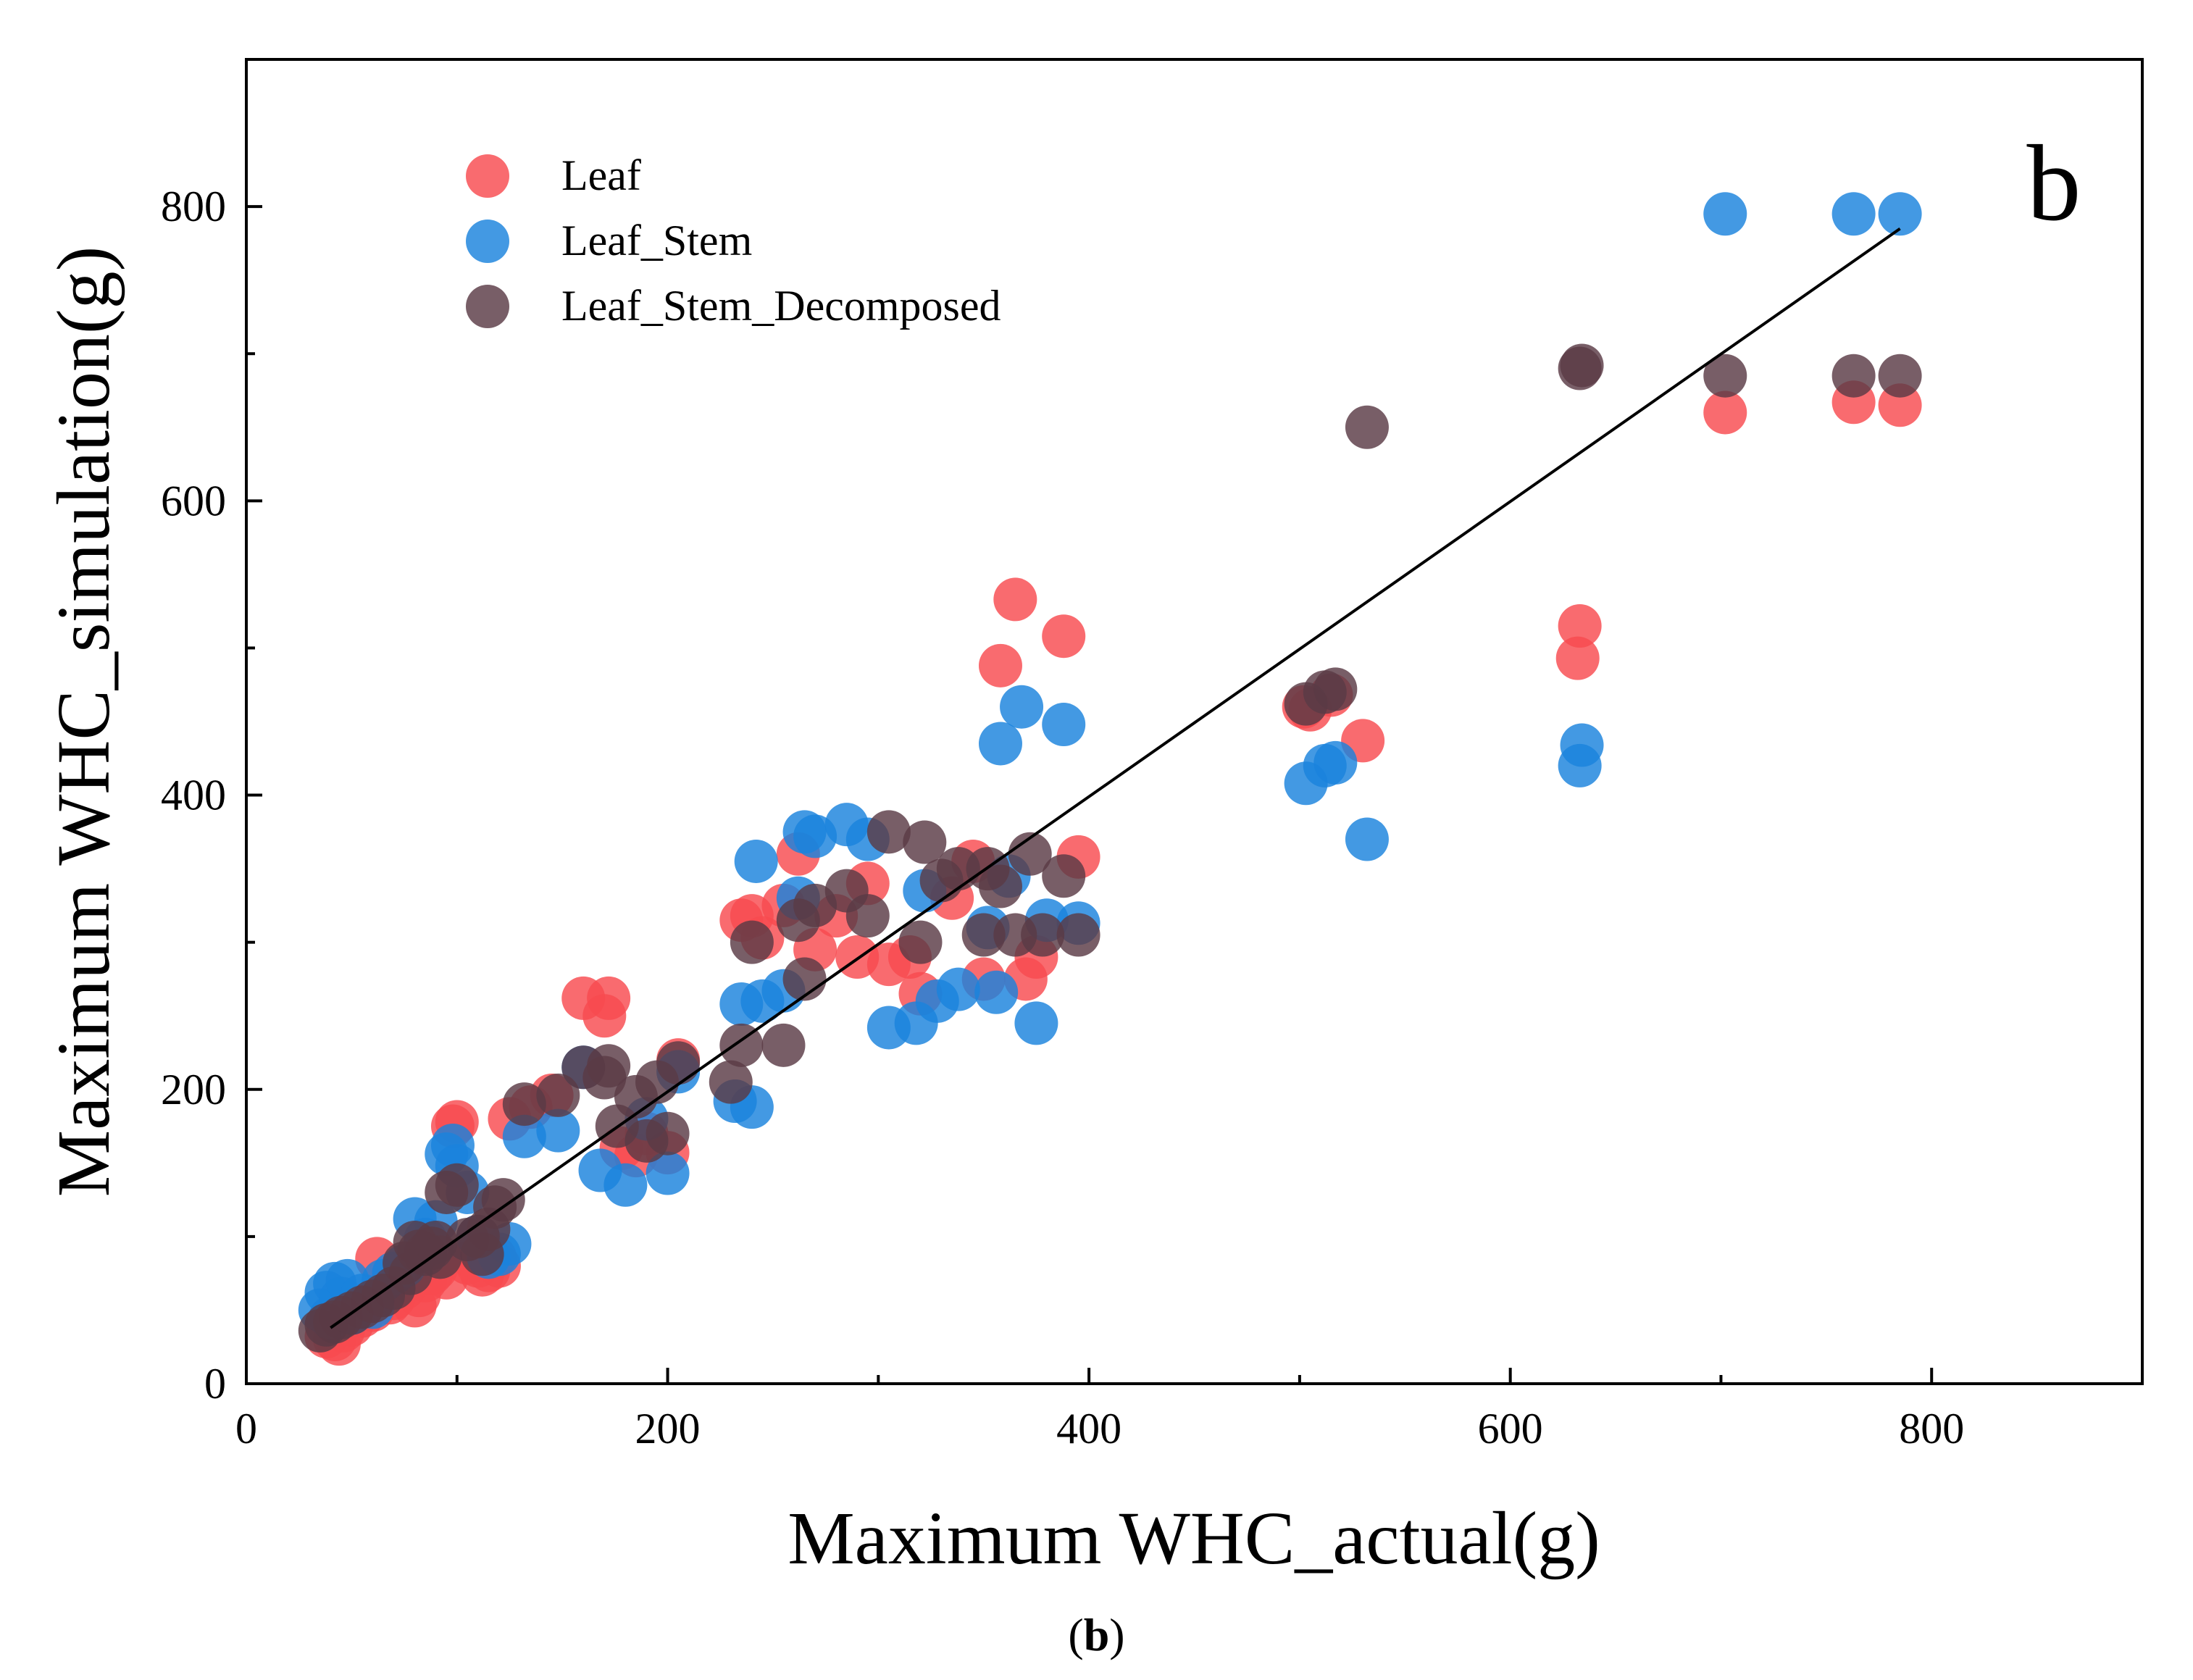  What do you see at coordinates (781, 306) in the screenshot?
I see `legend-label-leaf-stem-decomposed: Leaf_Stem_Decomposed` at bounding box center [781, 306].